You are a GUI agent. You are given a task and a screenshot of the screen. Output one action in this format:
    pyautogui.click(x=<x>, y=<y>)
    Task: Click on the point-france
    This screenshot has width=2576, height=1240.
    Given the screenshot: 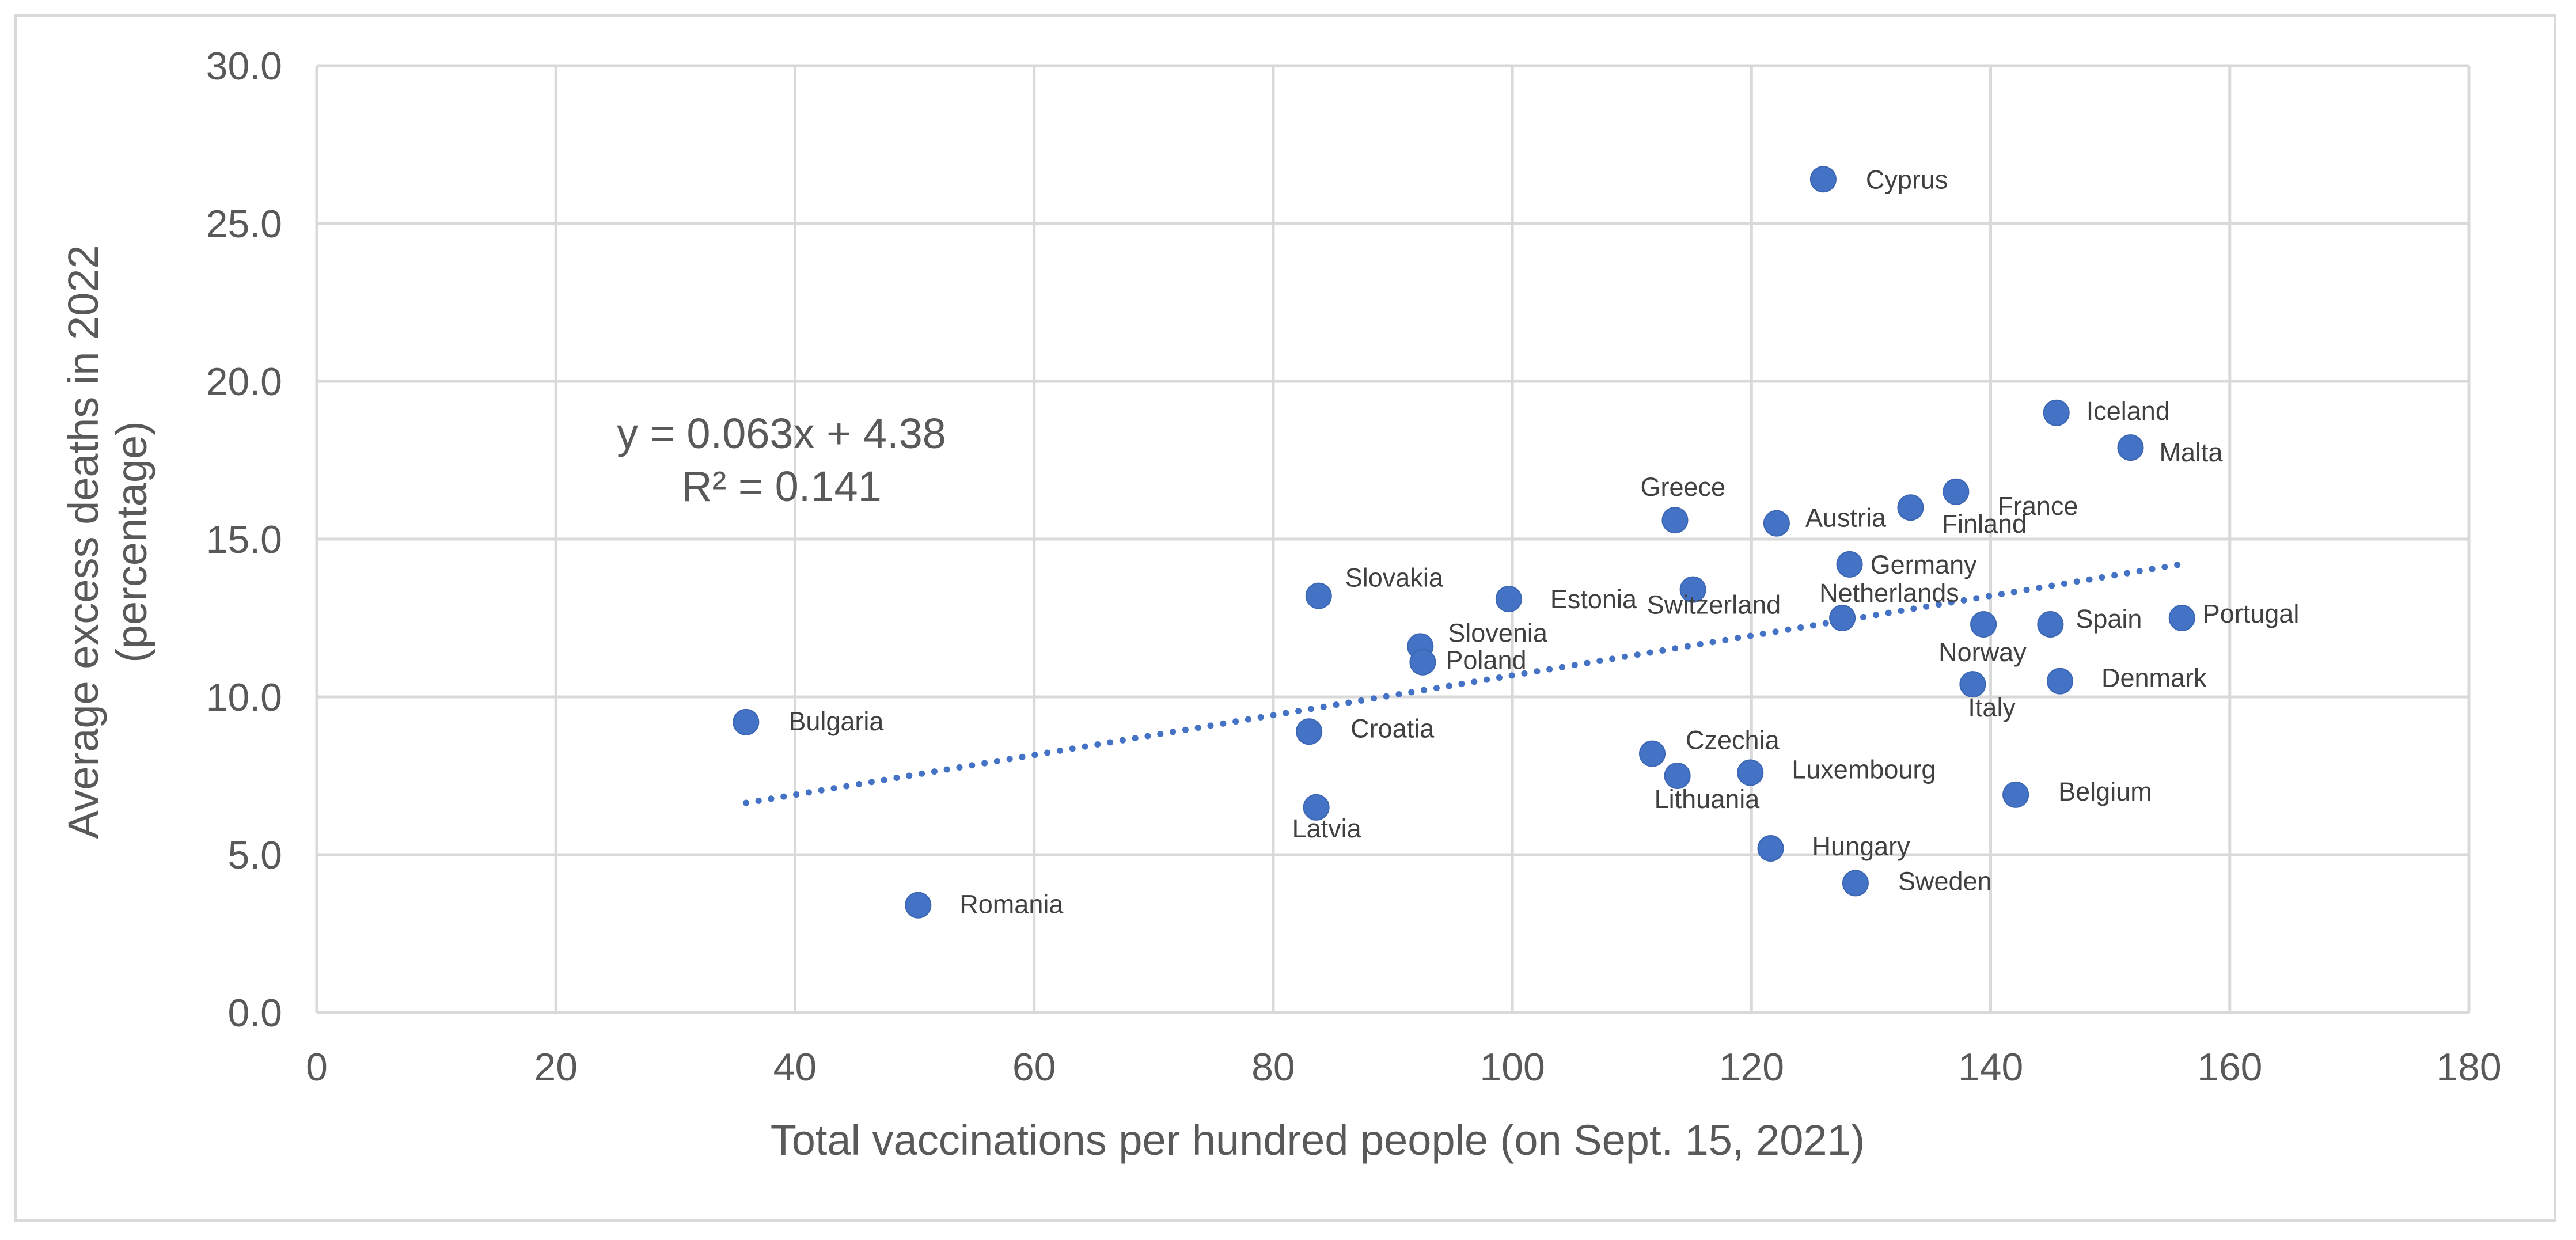 What is the action you would take?
    pyautogui.click(x=1956, y=491)
    